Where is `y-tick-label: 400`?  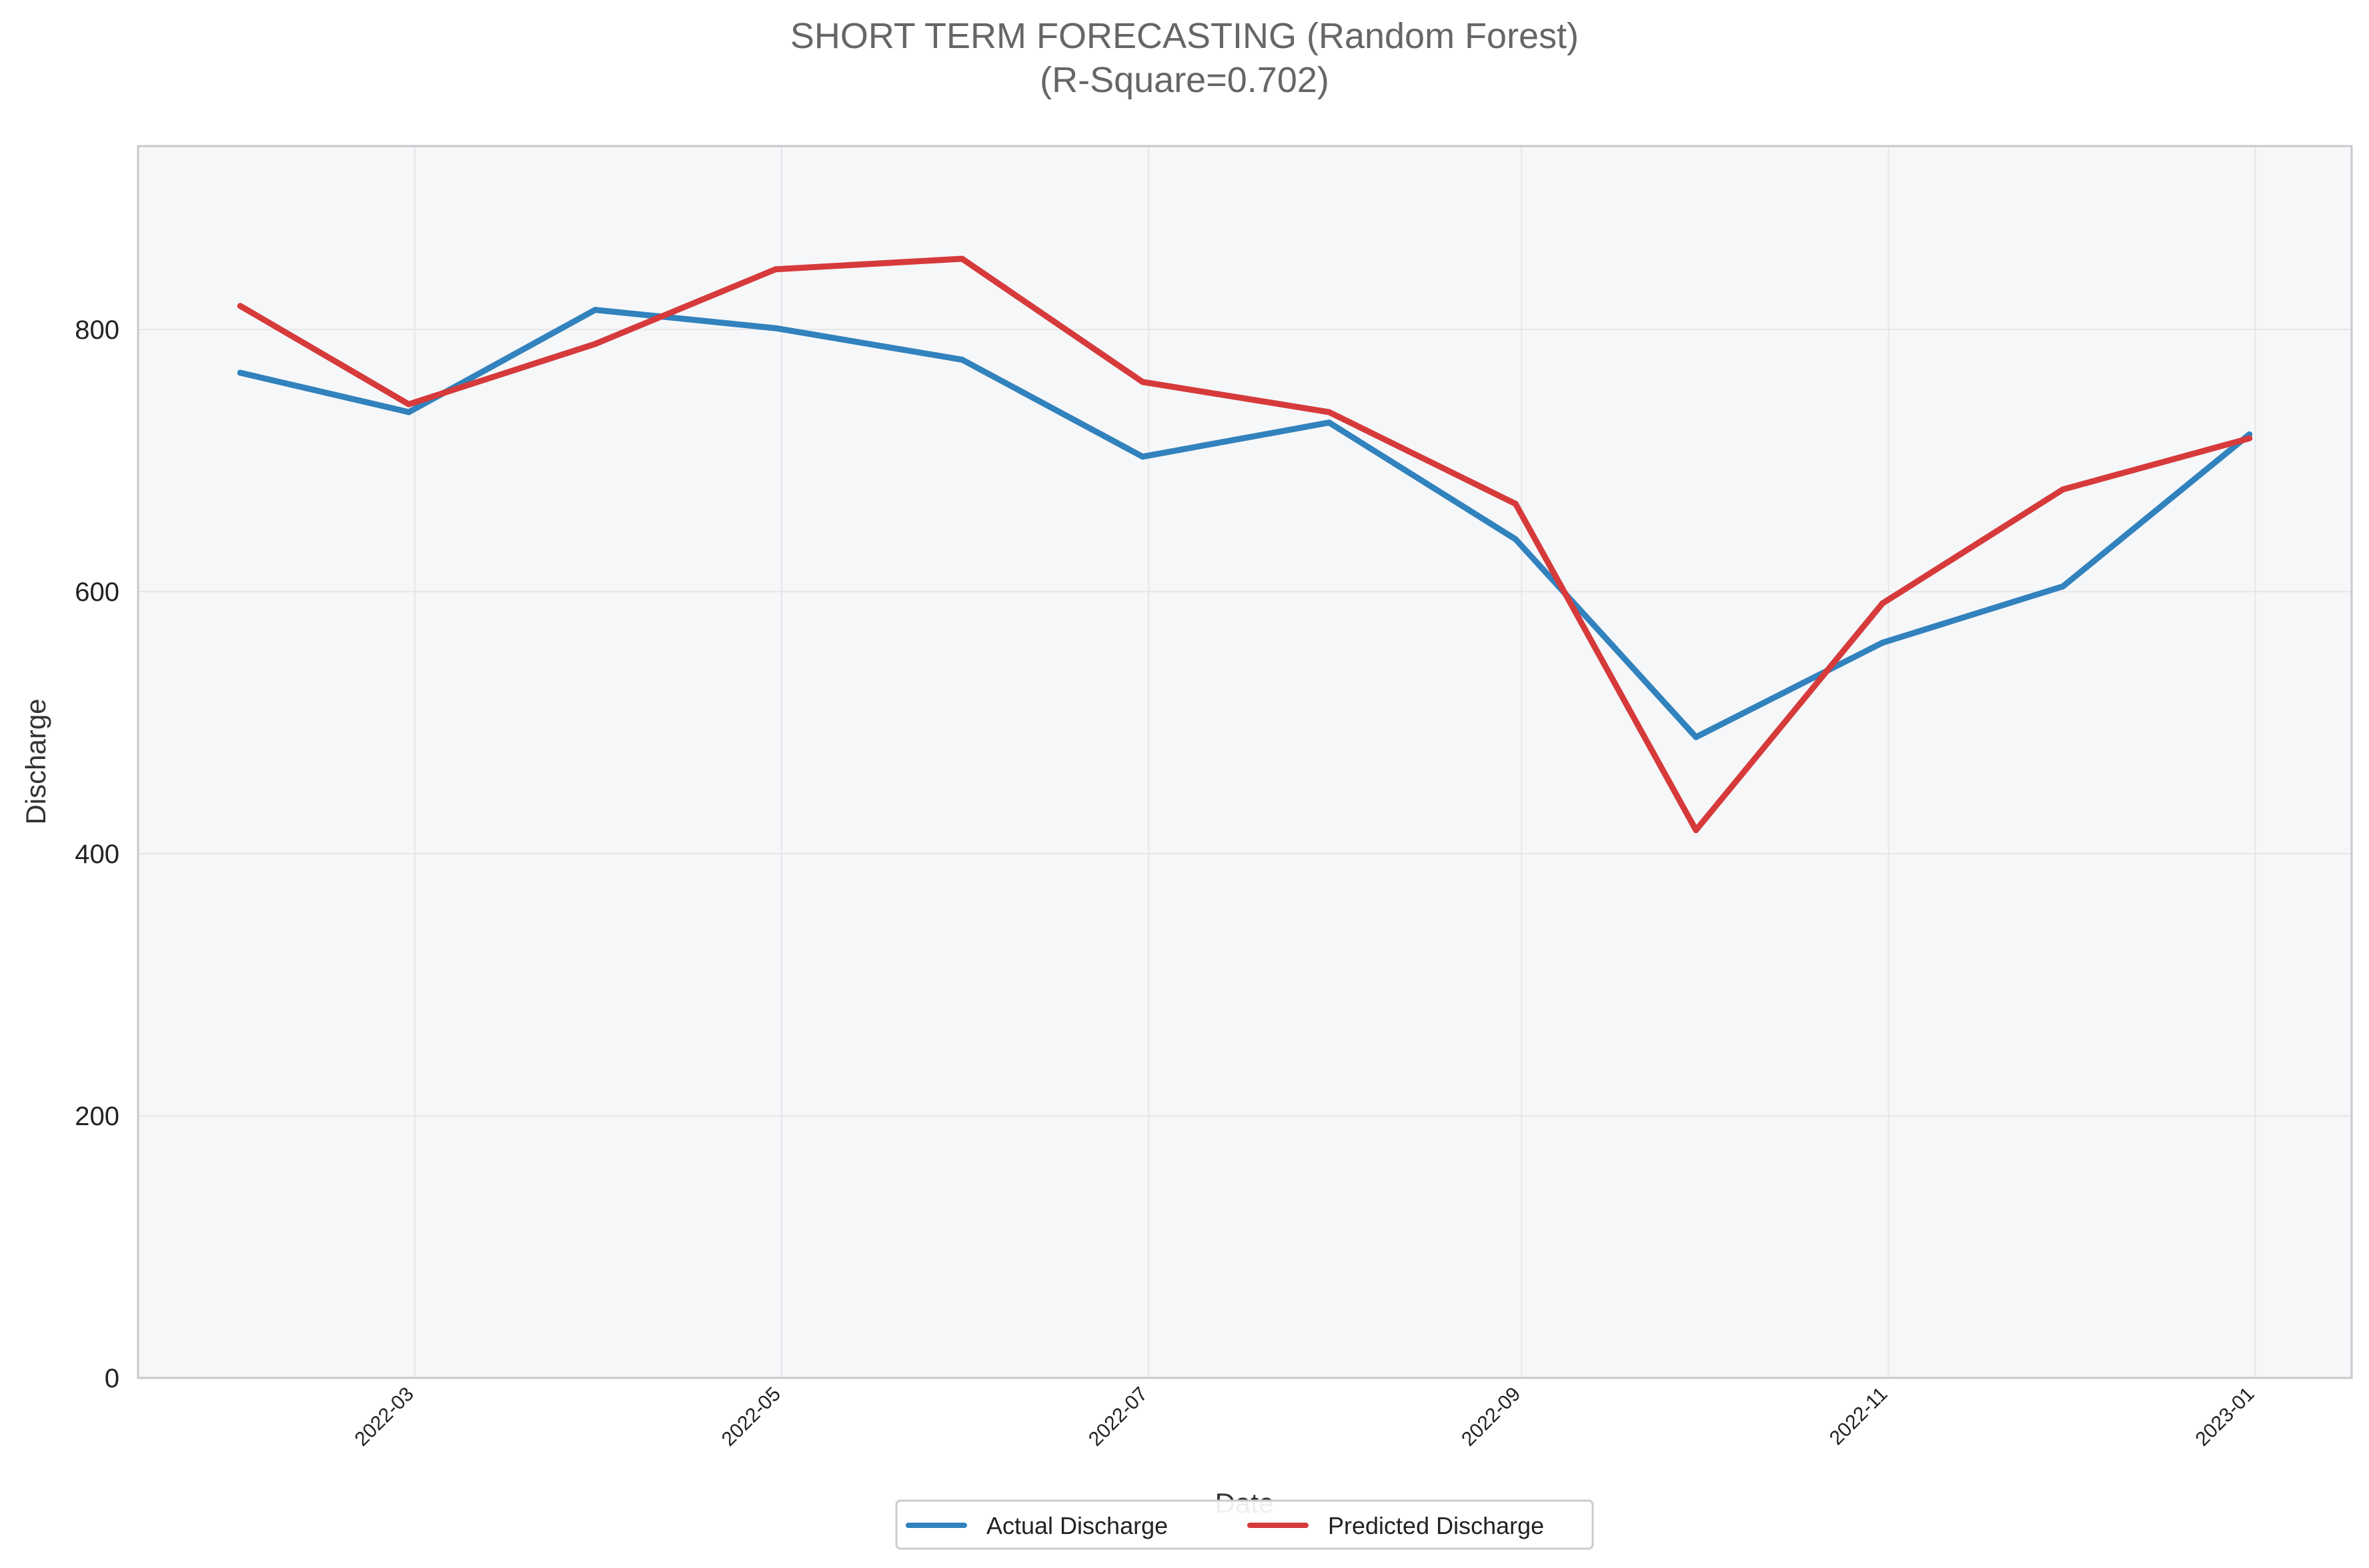 y-tick-label: 400 is located at coordinates (97, 854).